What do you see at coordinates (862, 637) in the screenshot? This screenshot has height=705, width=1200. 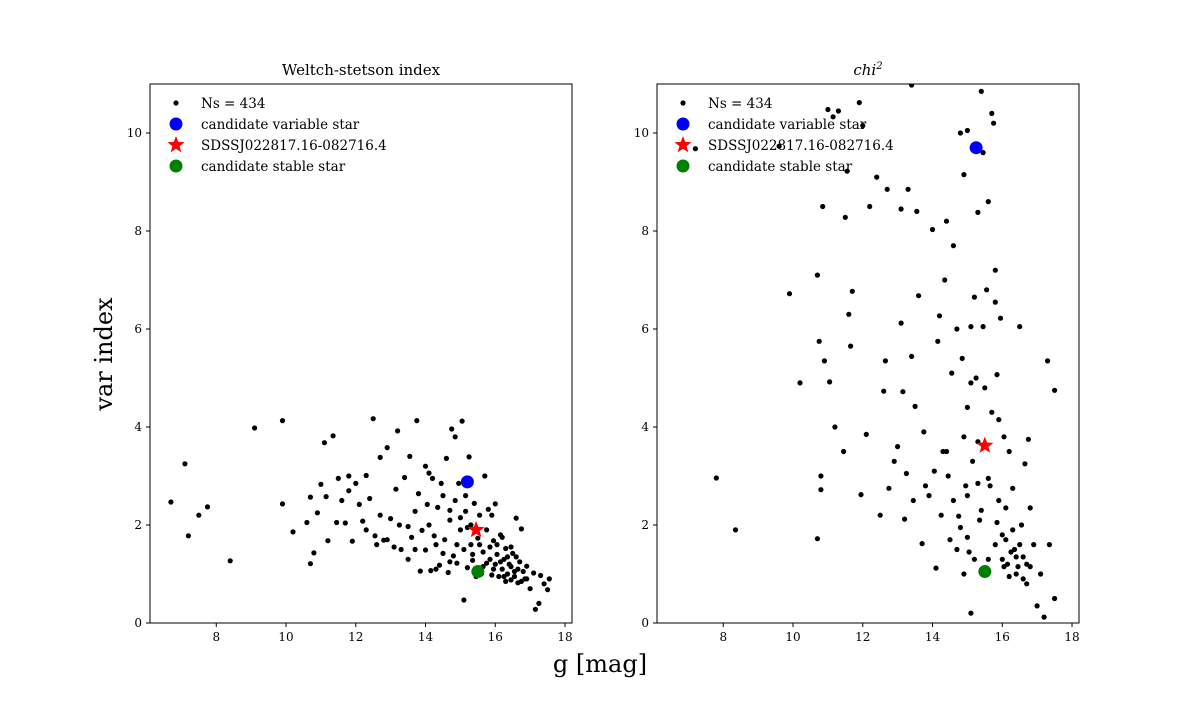 I see `x-tick-label: 12` at bounding box center [862, 637].